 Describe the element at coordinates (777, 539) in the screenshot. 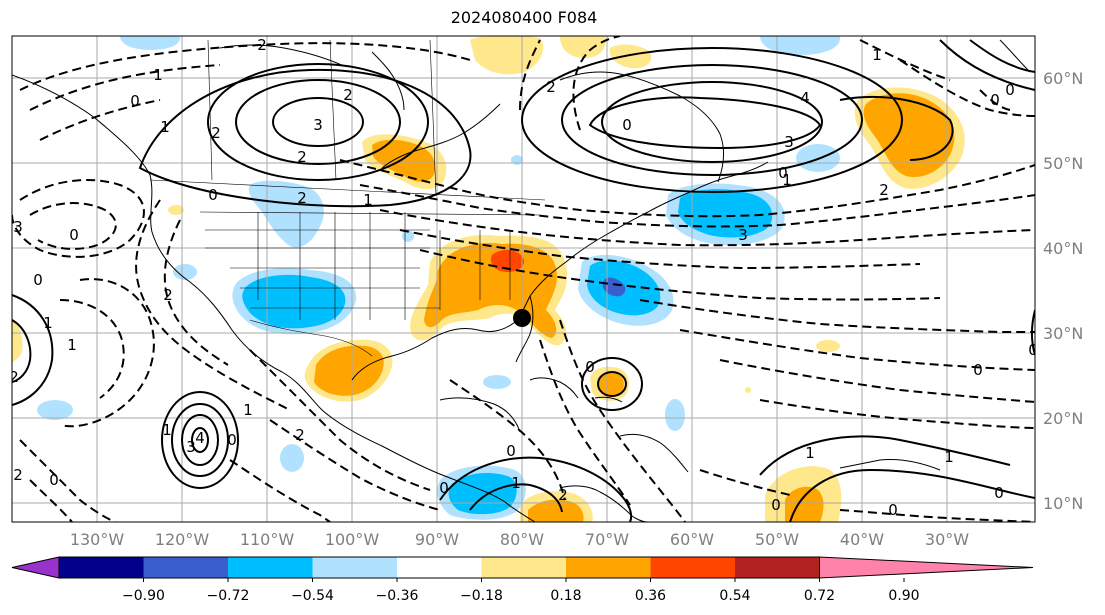

I see `longitude-label: 50°W` at that location.